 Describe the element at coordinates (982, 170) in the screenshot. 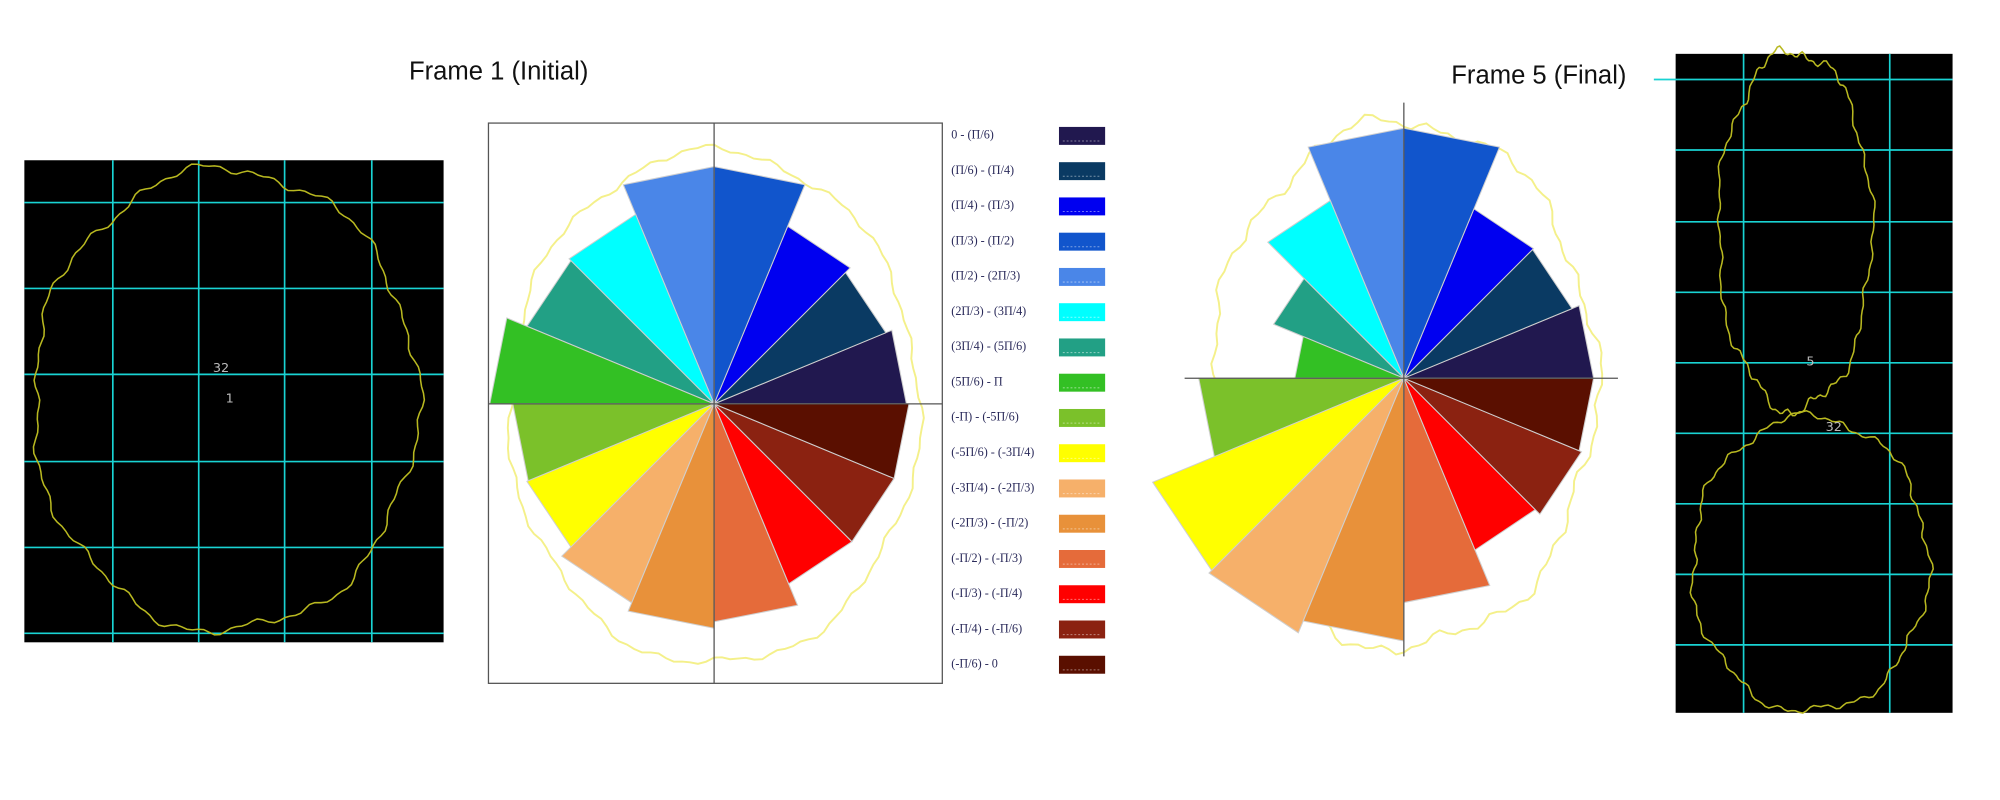

I see `legend-label: (Π/6) - (Π/4)` at that location.